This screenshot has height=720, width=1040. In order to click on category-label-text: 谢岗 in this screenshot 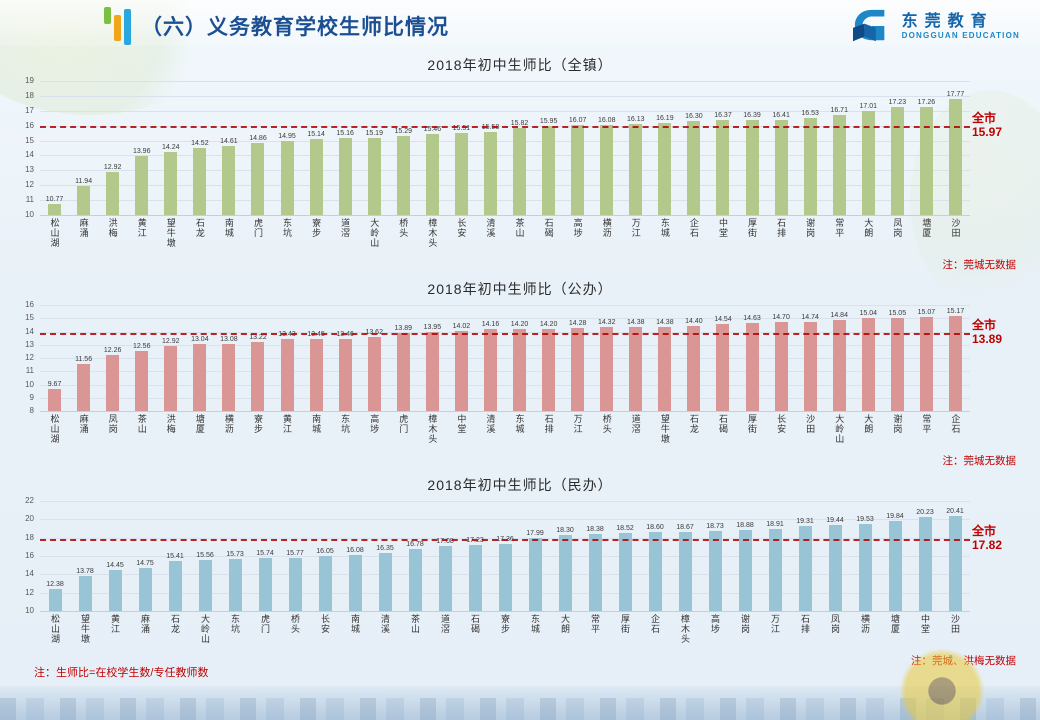, I will do `click(897, 424)`.